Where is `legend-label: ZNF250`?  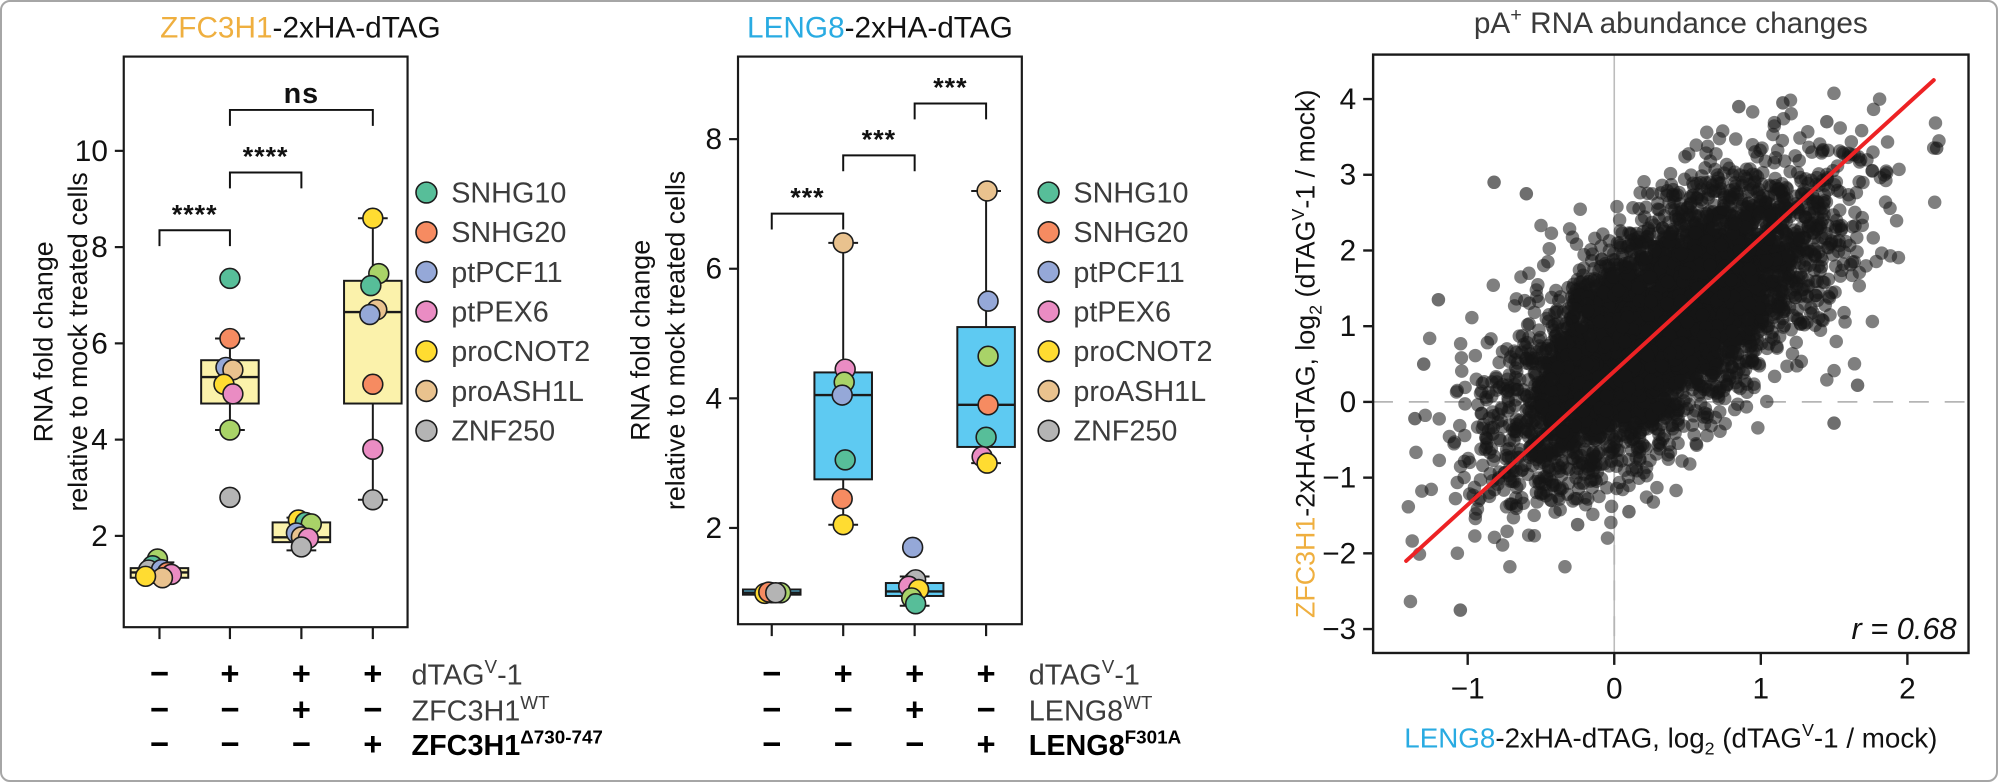
legend-label: ZNF250 is located at coordinates (503, 432).